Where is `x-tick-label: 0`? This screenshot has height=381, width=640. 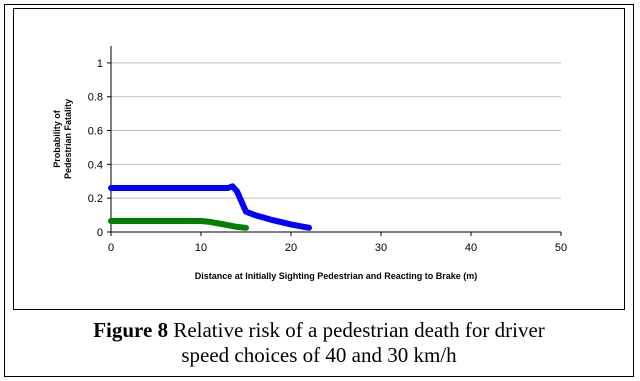
x-tick-label: 0 is located at coordinates (111, 248).